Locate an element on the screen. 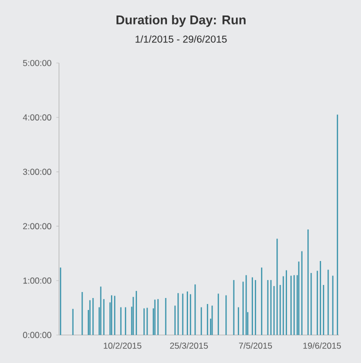  y-tick-label: 2:00:00 is located at coordinates (37, 226).